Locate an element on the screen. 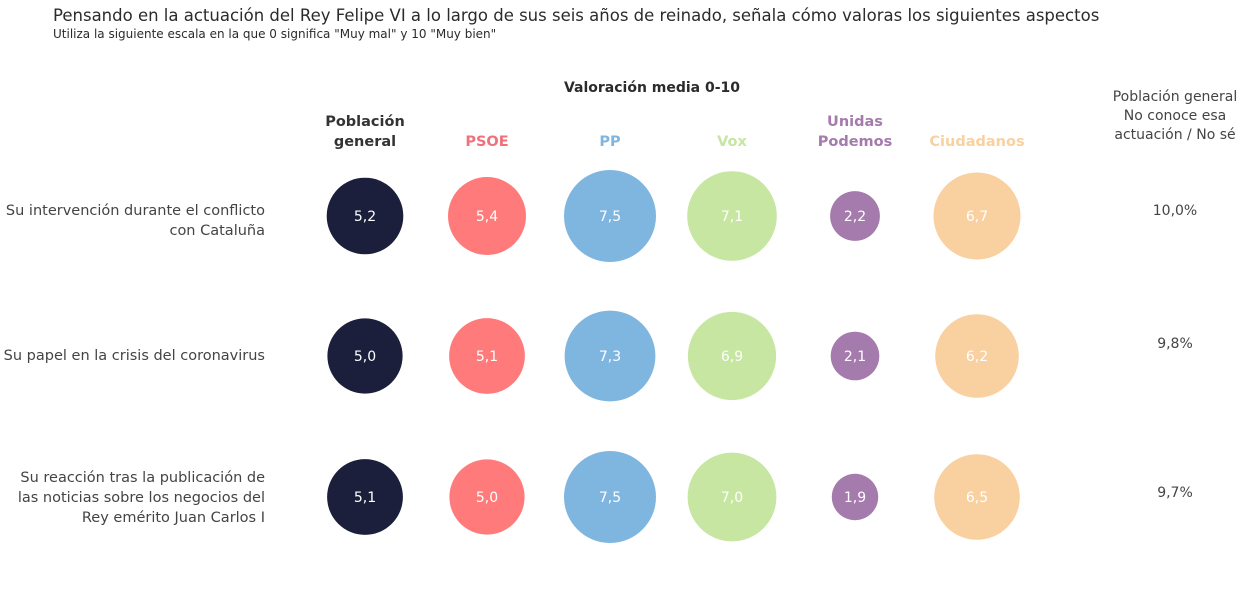 This screenshot has height=594, width=1260. bubble-label: 6,2 is located at coordinates (977, 357).